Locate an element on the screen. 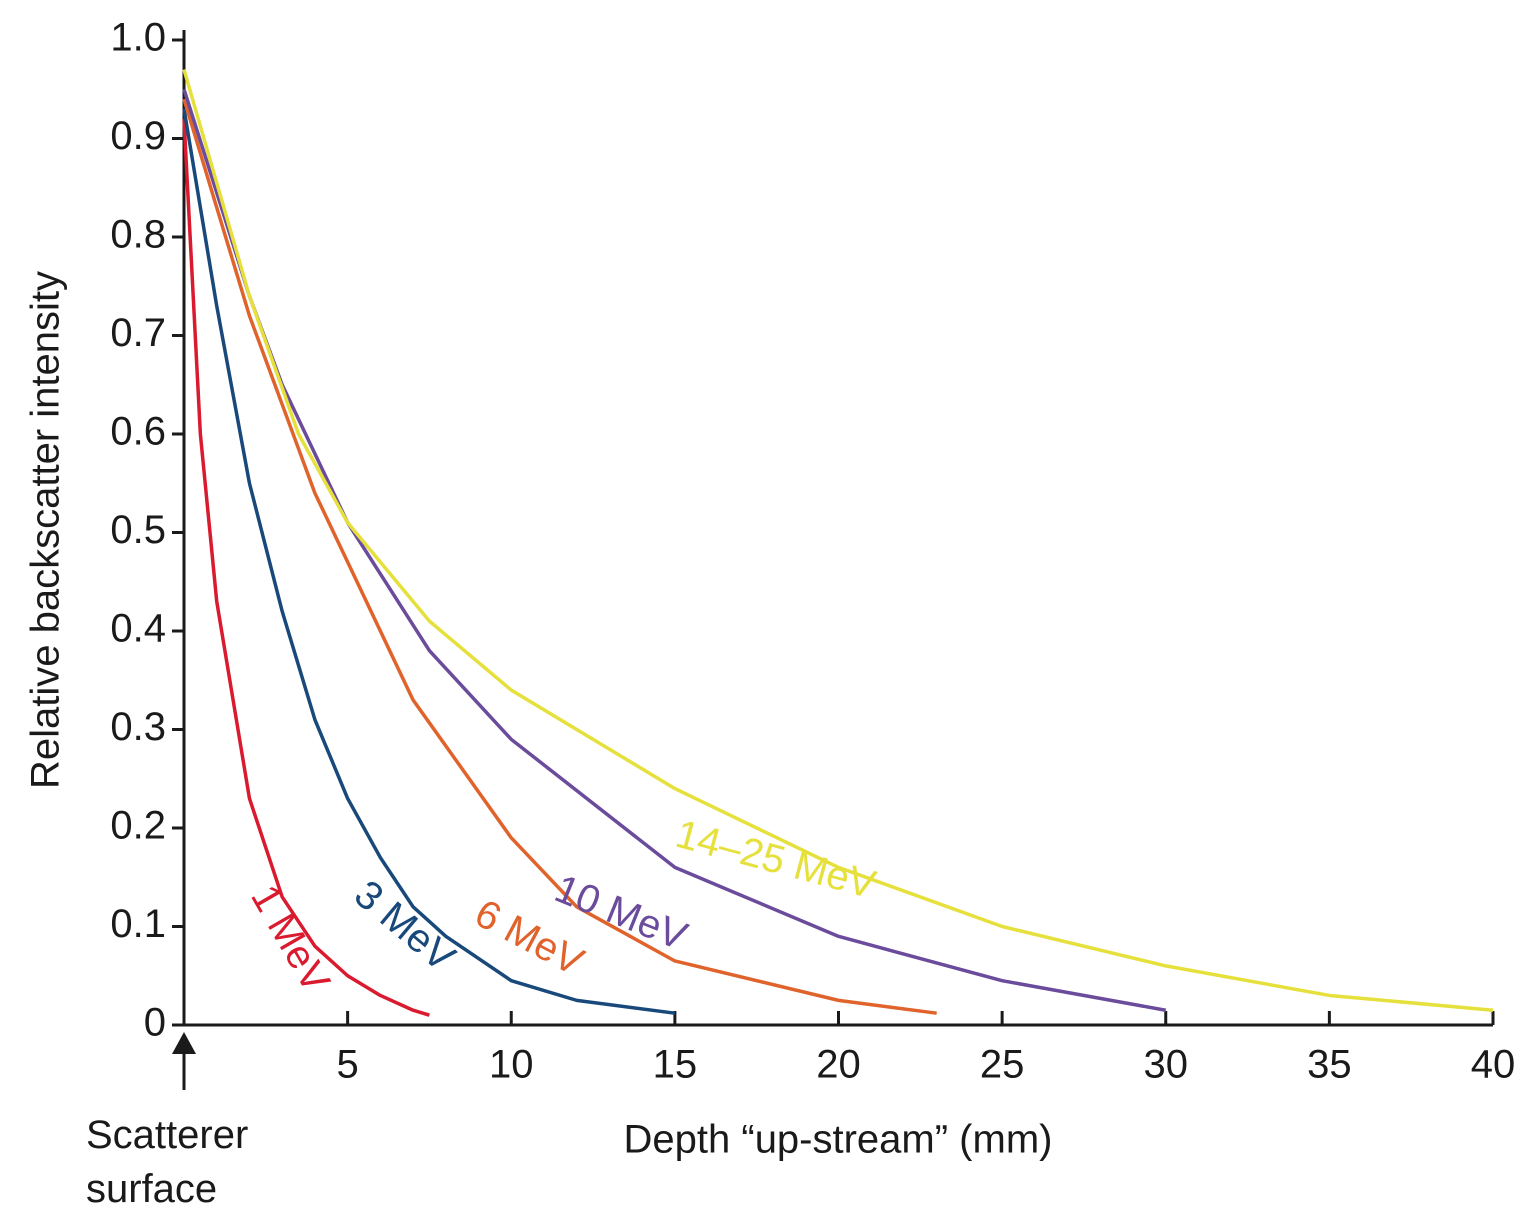 The height and width of the screenshot is (1223, 1538). y-tick-label: 0.7 is located at coordinates (138, 333).